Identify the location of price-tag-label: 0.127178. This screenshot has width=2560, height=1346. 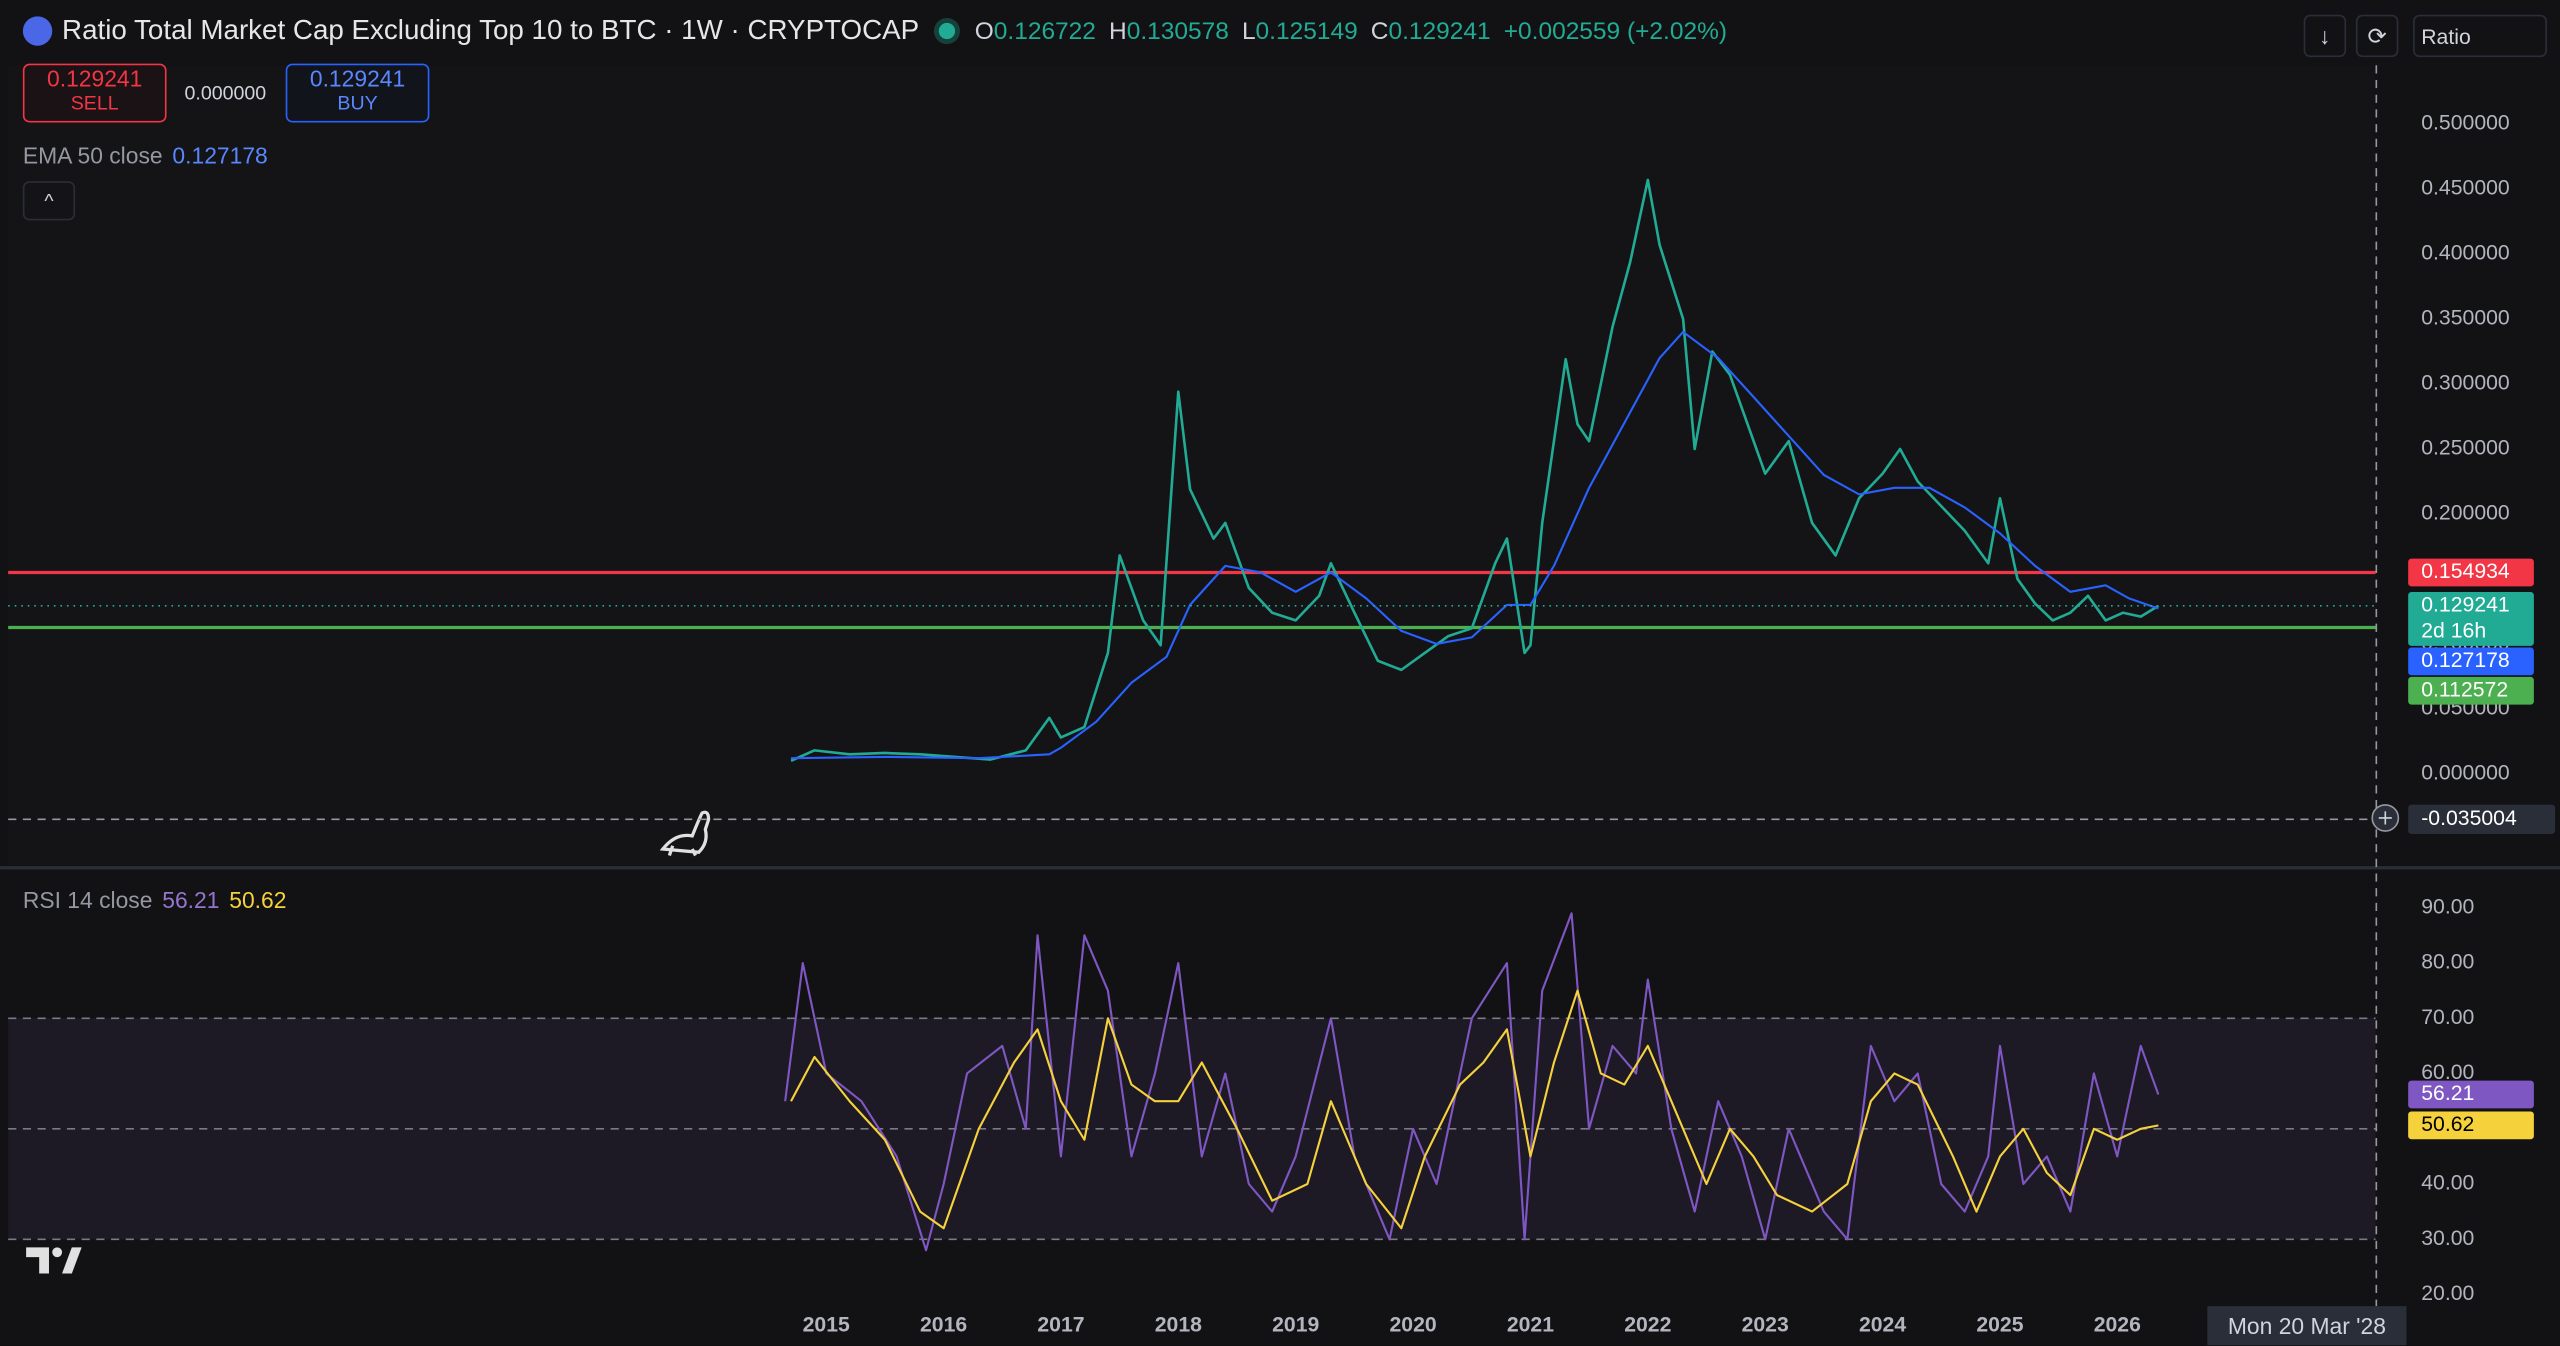
(2465, 660).